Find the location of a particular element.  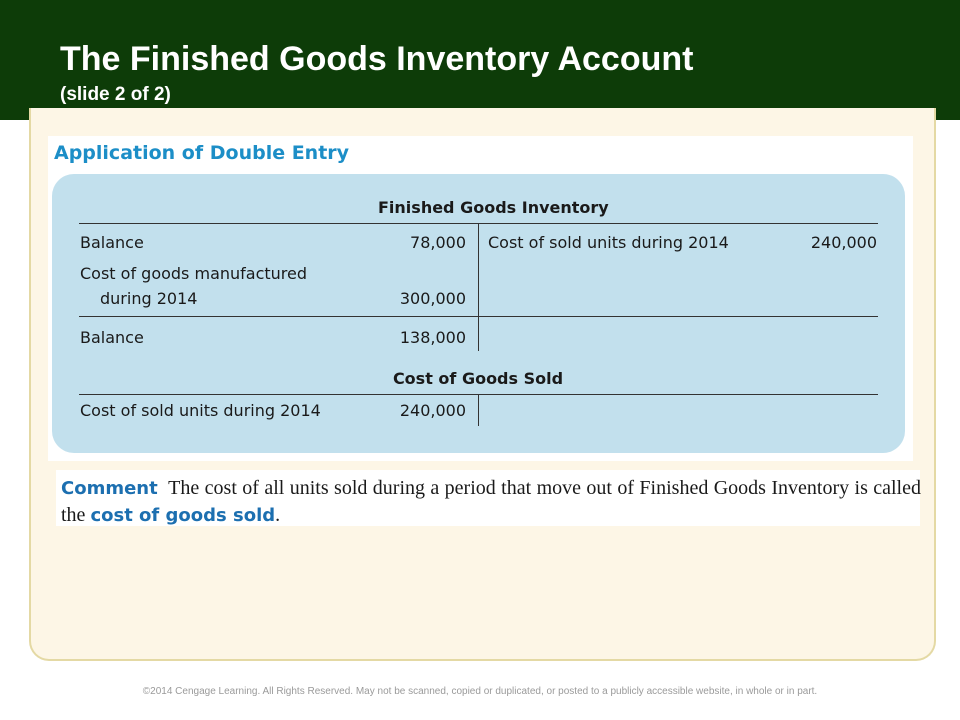

cogs-debit-amount-1: 240,000 is located at coordinates (432, 410).